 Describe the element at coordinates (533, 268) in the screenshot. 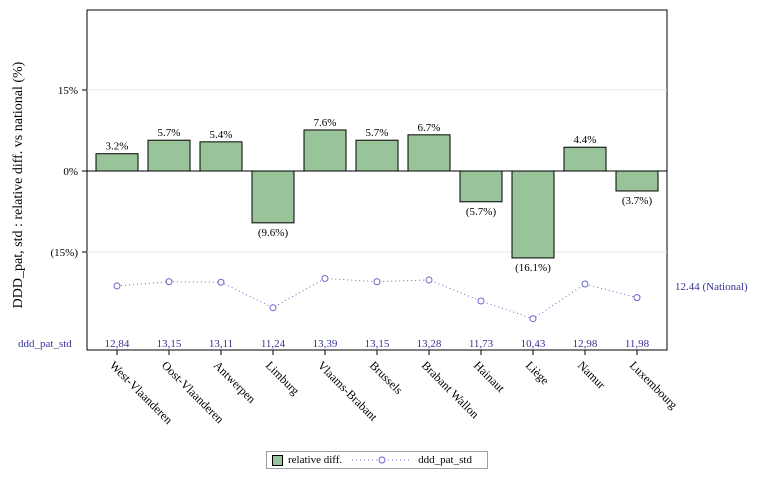

I see `bar-value-label: (16.1%)` at that location.